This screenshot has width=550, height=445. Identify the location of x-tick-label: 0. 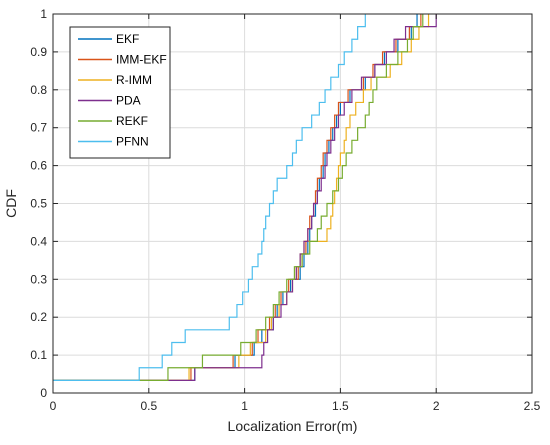
(53, 406).